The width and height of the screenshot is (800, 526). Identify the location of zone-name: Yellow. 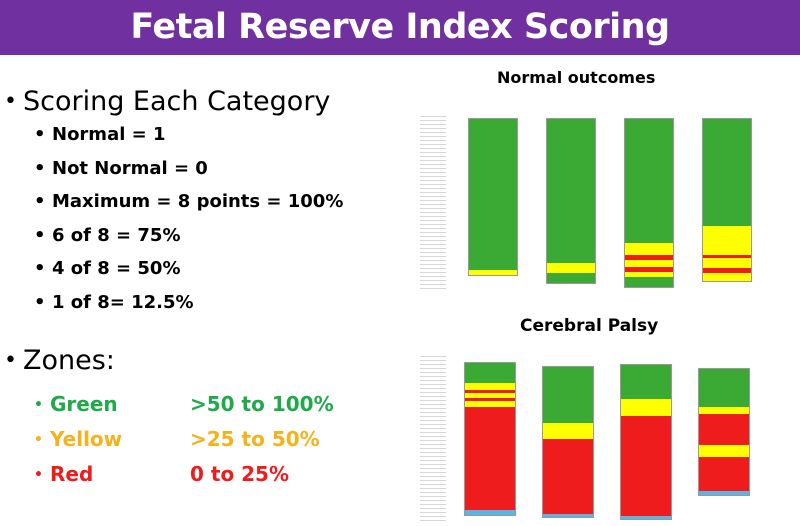
(86, 439).